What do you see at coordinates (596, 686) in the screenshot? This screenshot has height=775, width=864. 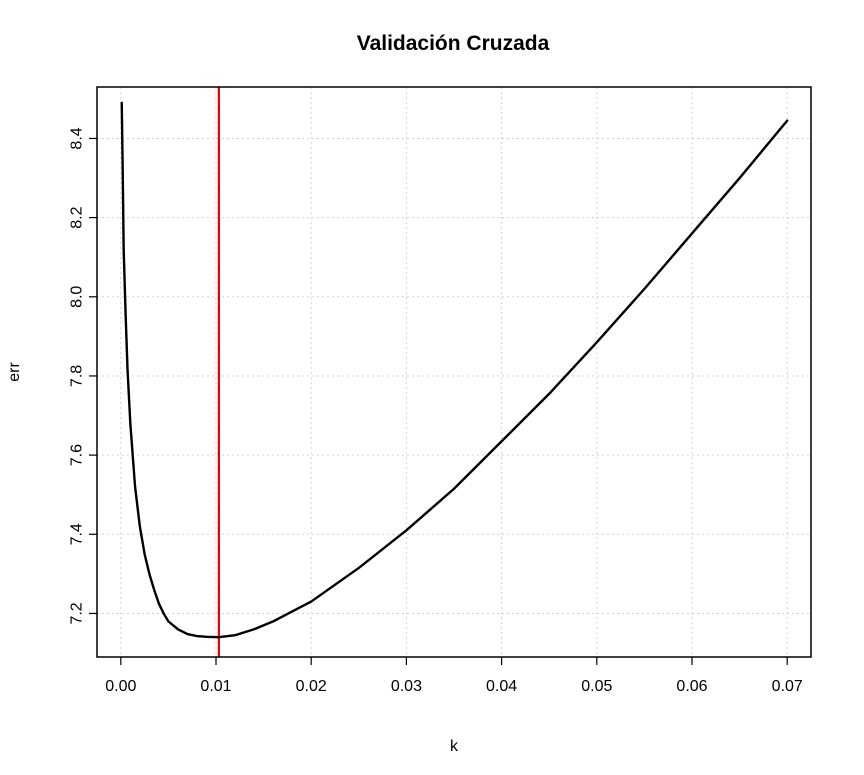 I see `x-tick-label-5: 0.05` at bounding box center [596, 686].